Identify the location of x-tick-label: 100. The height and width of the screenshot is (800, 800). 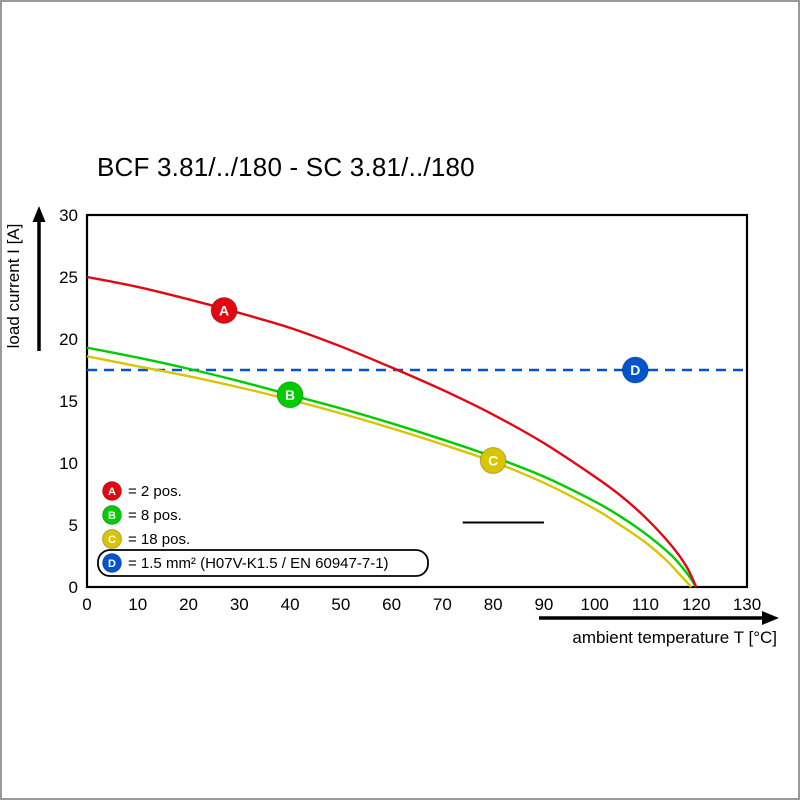
(595, 604).